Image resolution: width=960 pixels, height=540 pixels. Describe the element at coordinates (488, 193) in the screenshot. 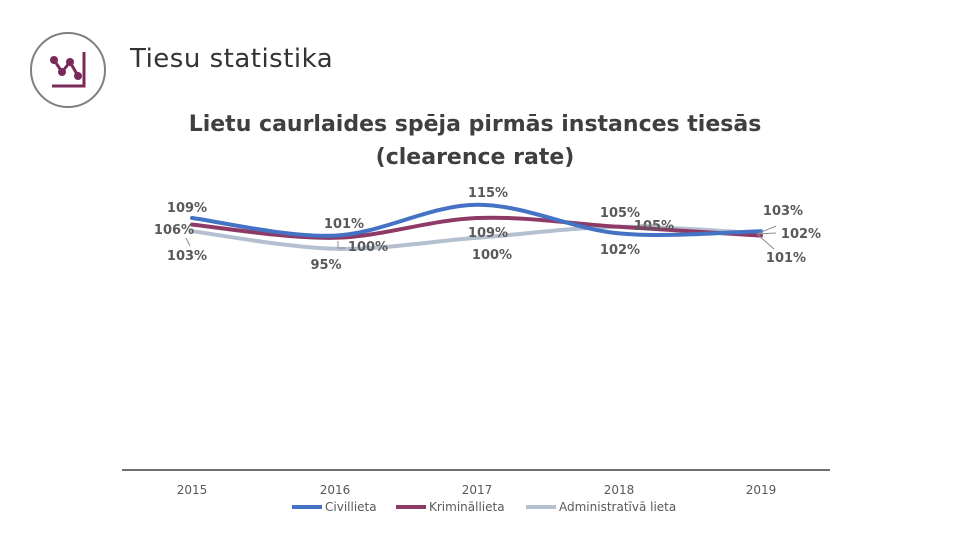

I see `data-label-0-2017: 115%` at that location.